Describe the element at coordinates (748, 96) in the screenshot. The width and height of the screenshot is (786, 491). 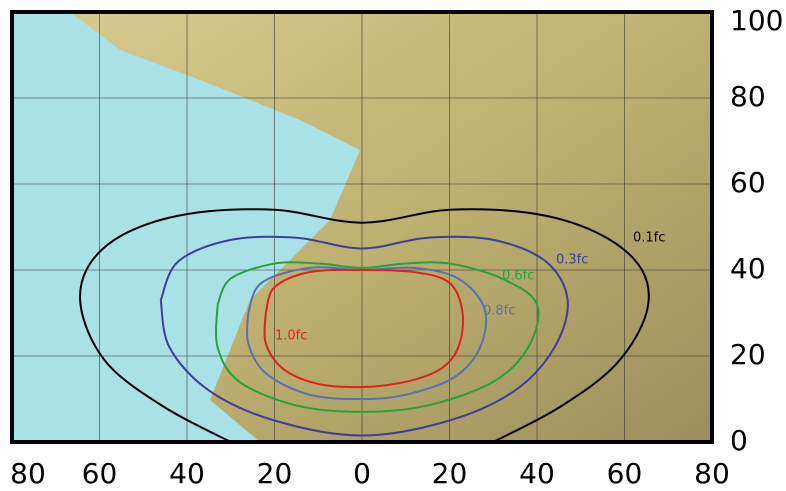
I see `y-tick-label: 80` at that location.